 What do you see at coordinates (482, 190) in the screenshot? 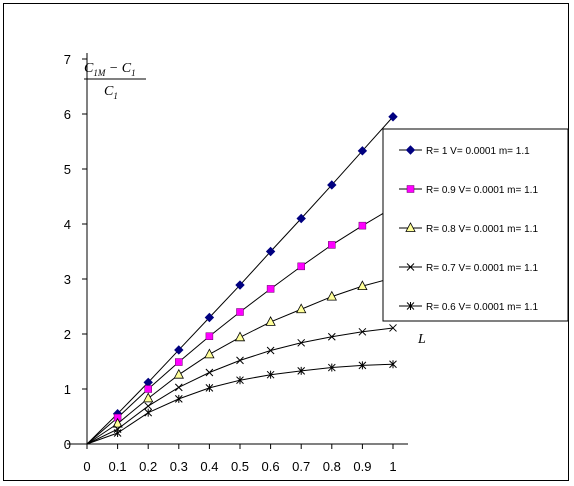
I see `legend-label: R= 0.9 V= 0.0001 m= 1.1` at bounding box center [482, 190].